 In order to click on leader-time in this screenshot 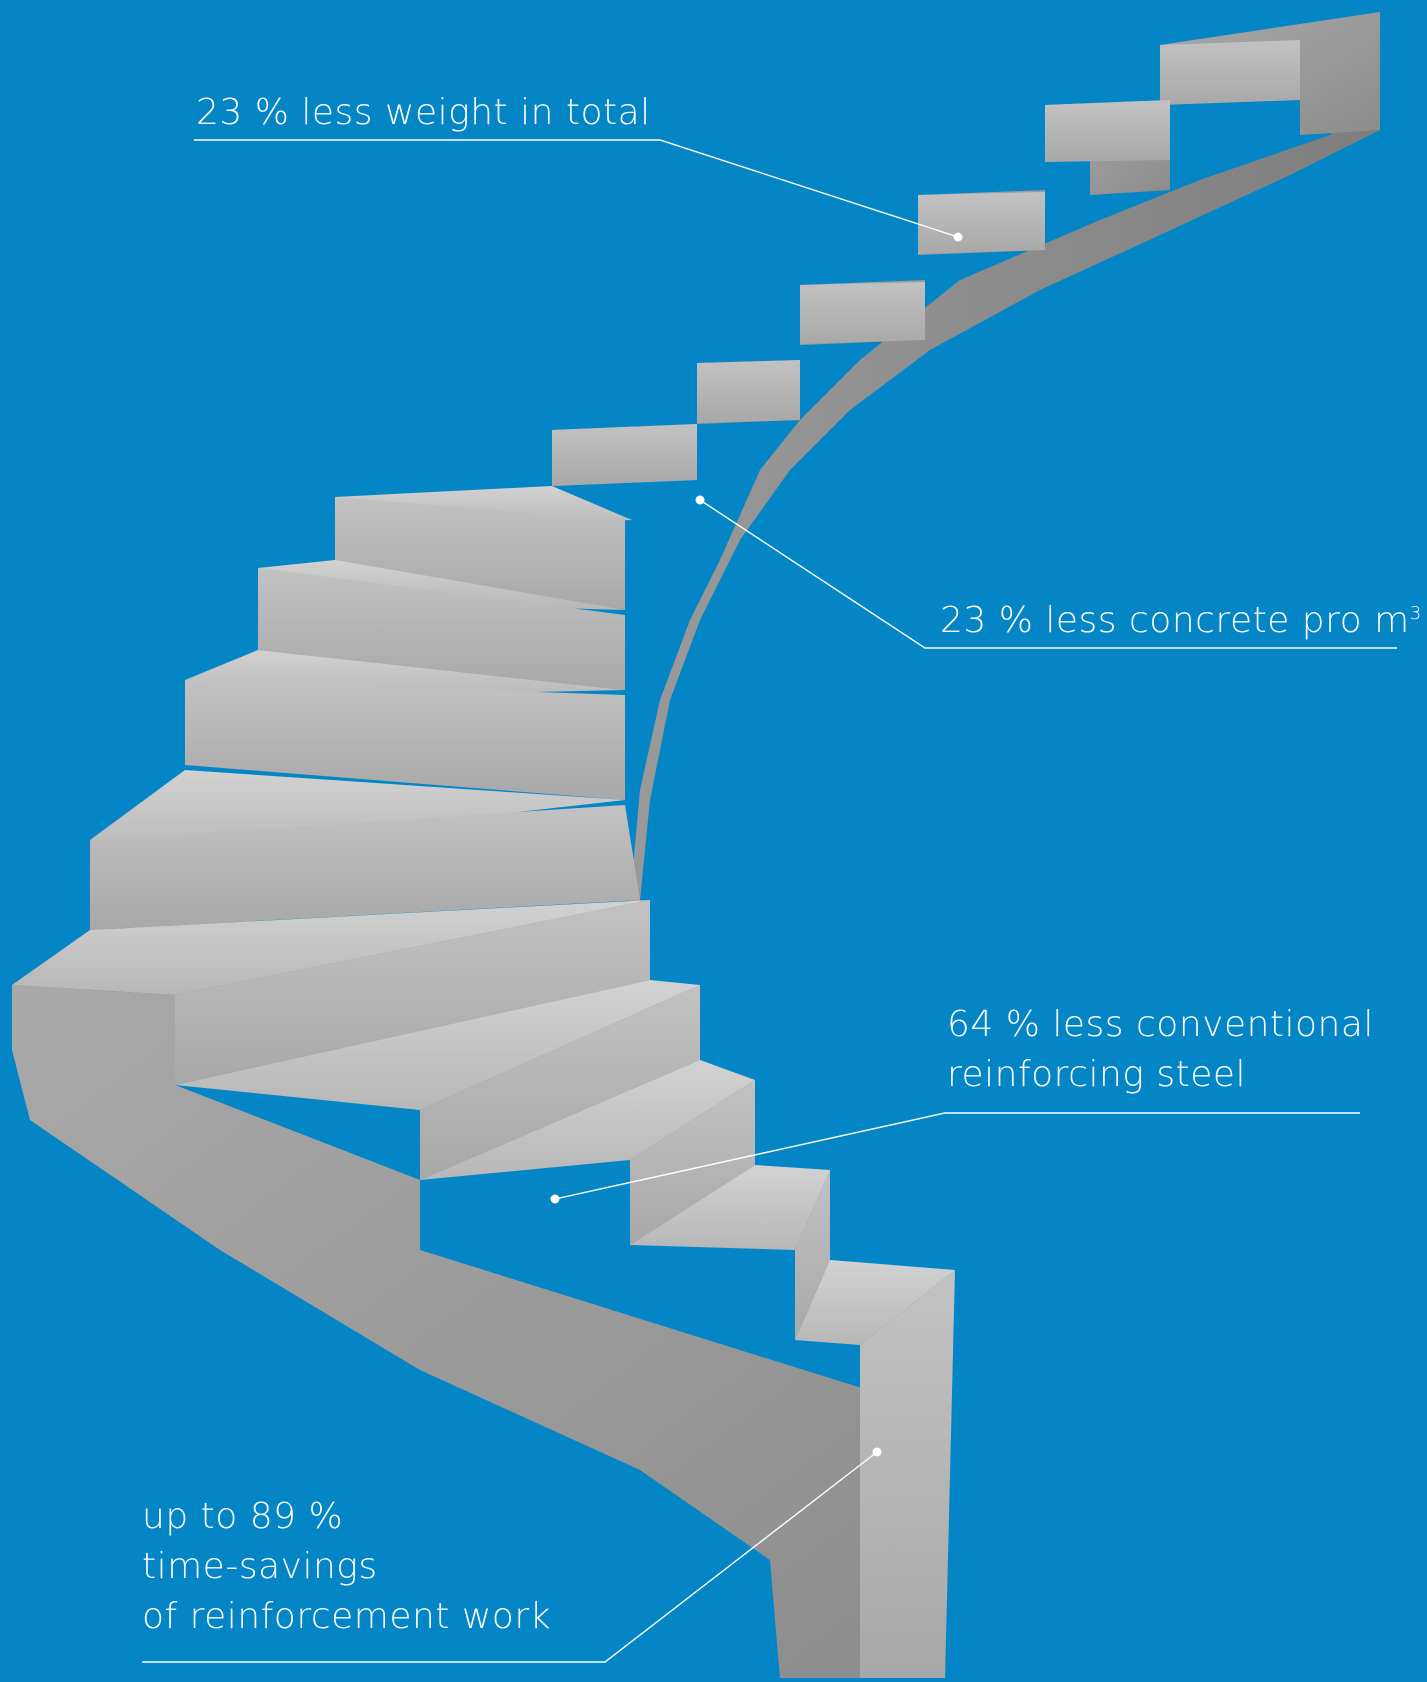, I will do `click(510, 1557)`.